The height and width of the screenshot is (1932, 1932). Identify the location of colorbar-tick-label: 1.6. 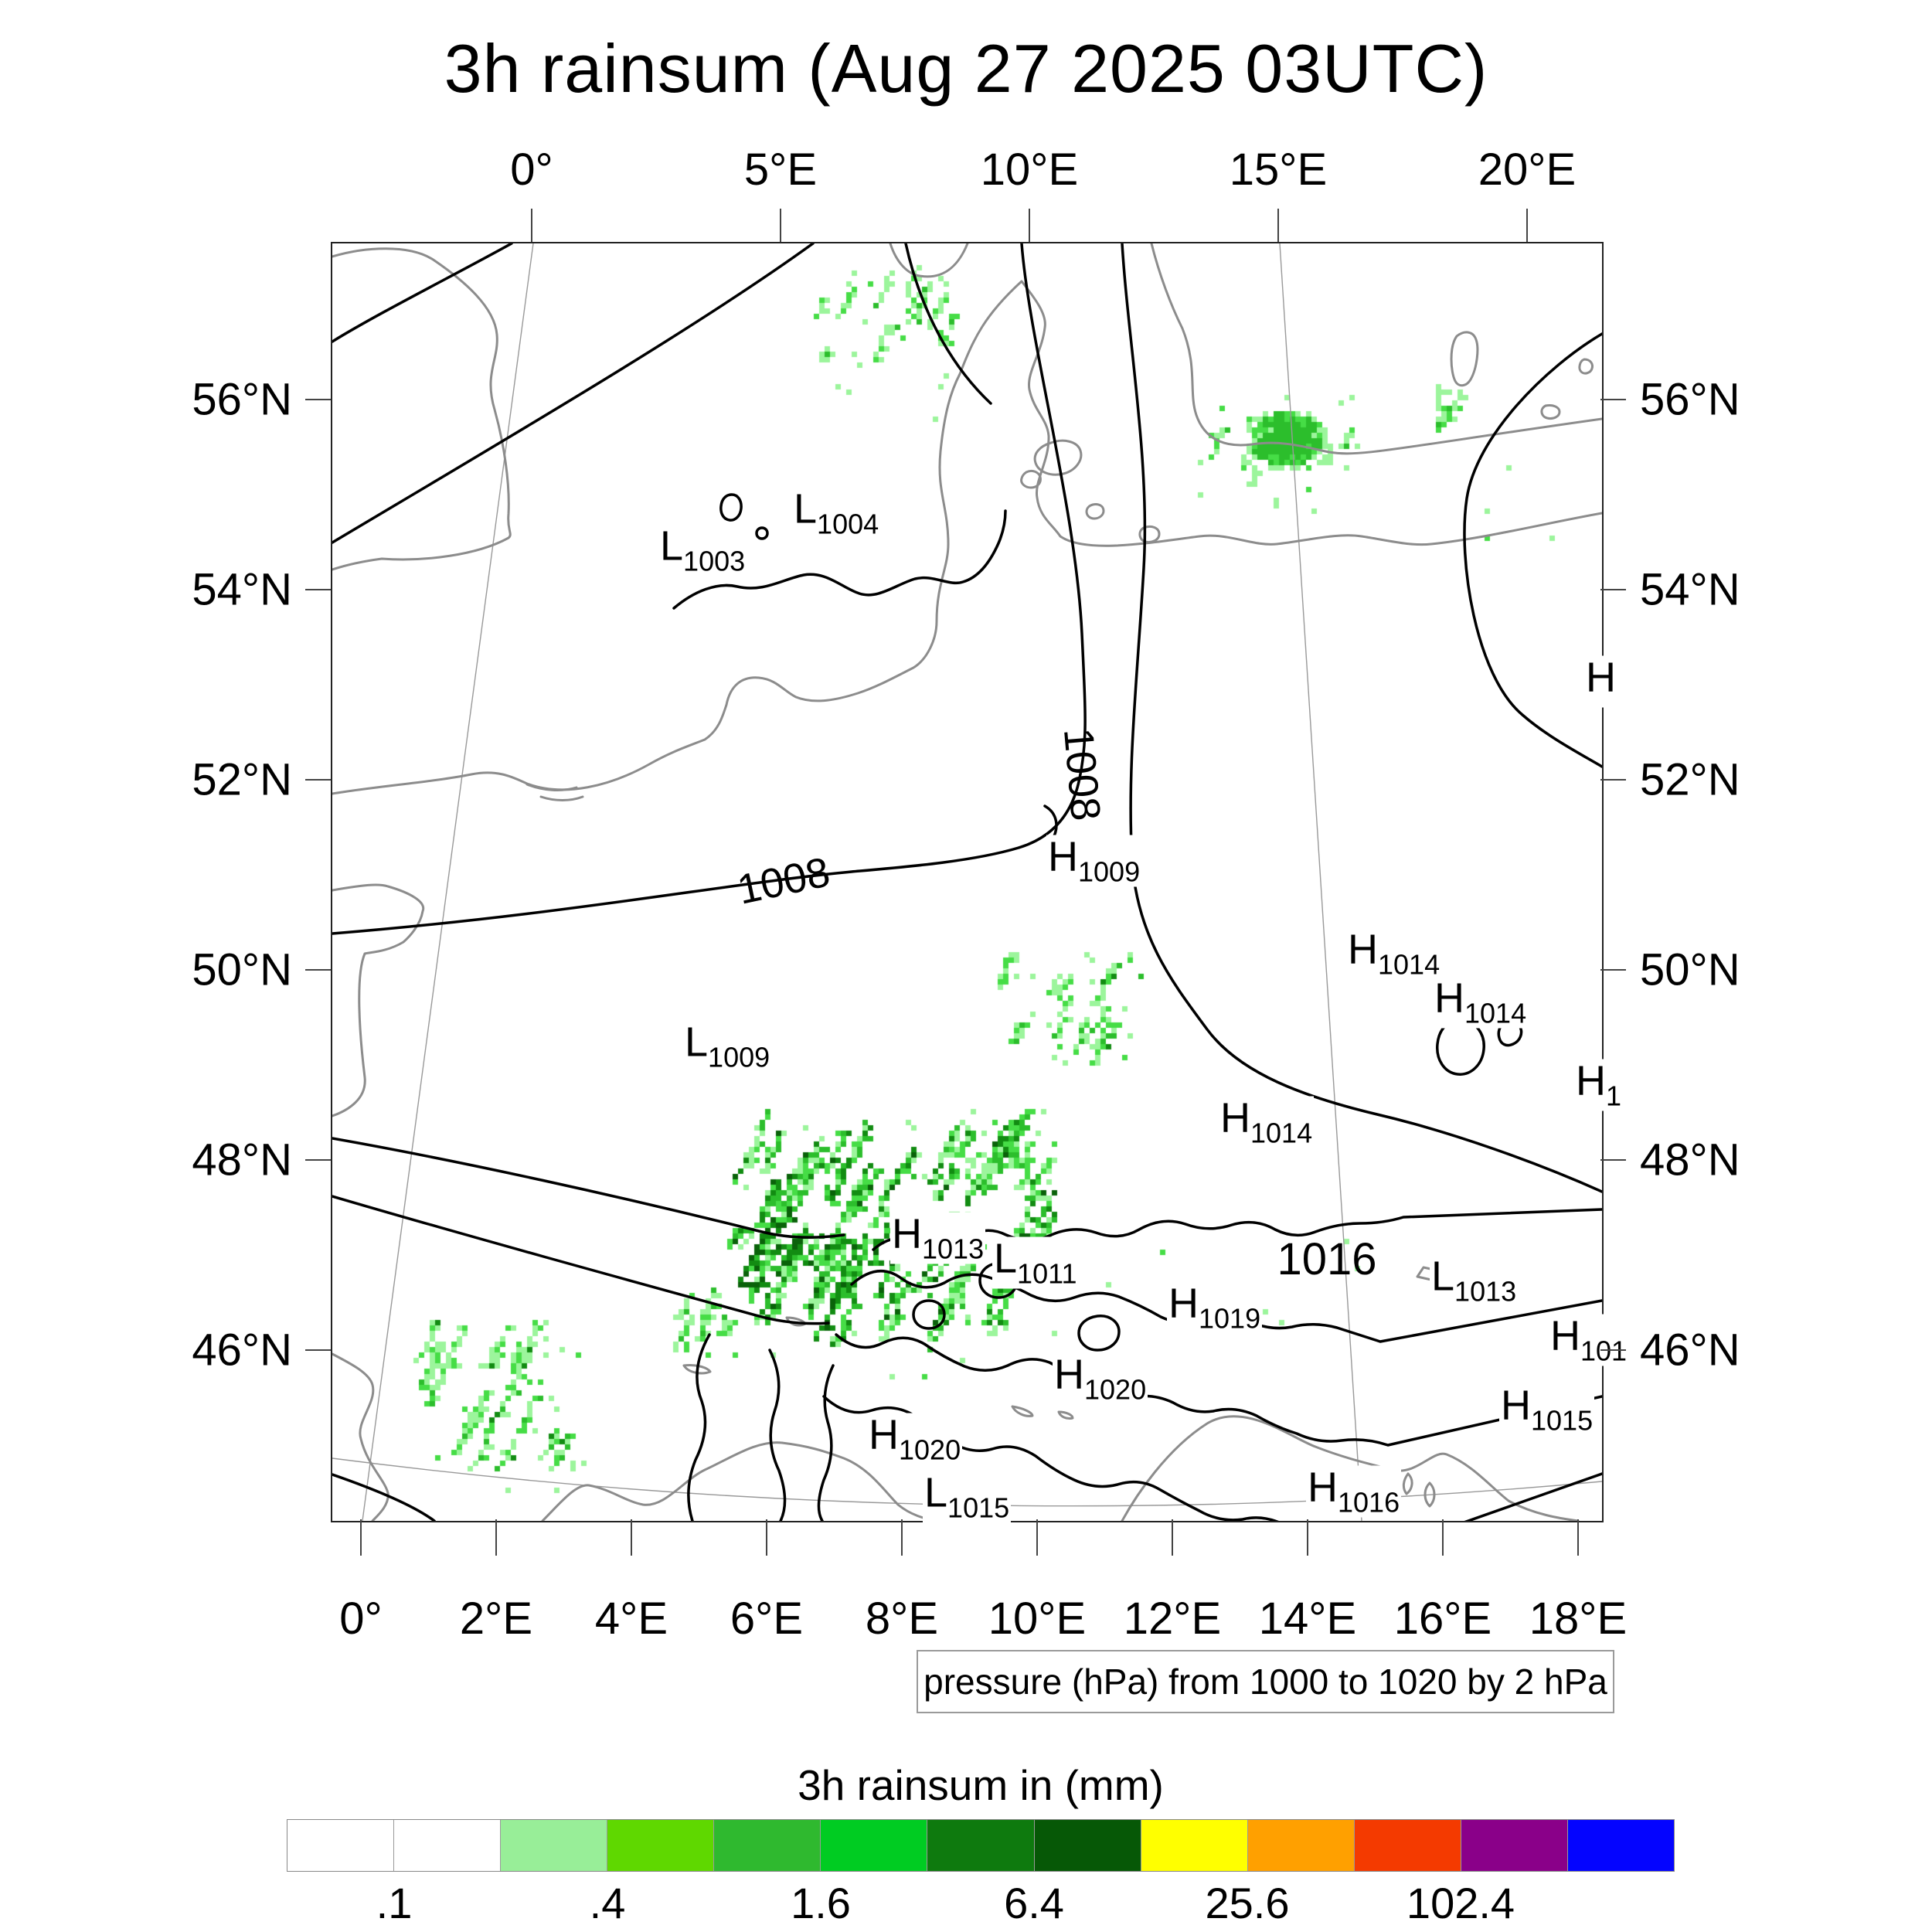
(821, 1903).